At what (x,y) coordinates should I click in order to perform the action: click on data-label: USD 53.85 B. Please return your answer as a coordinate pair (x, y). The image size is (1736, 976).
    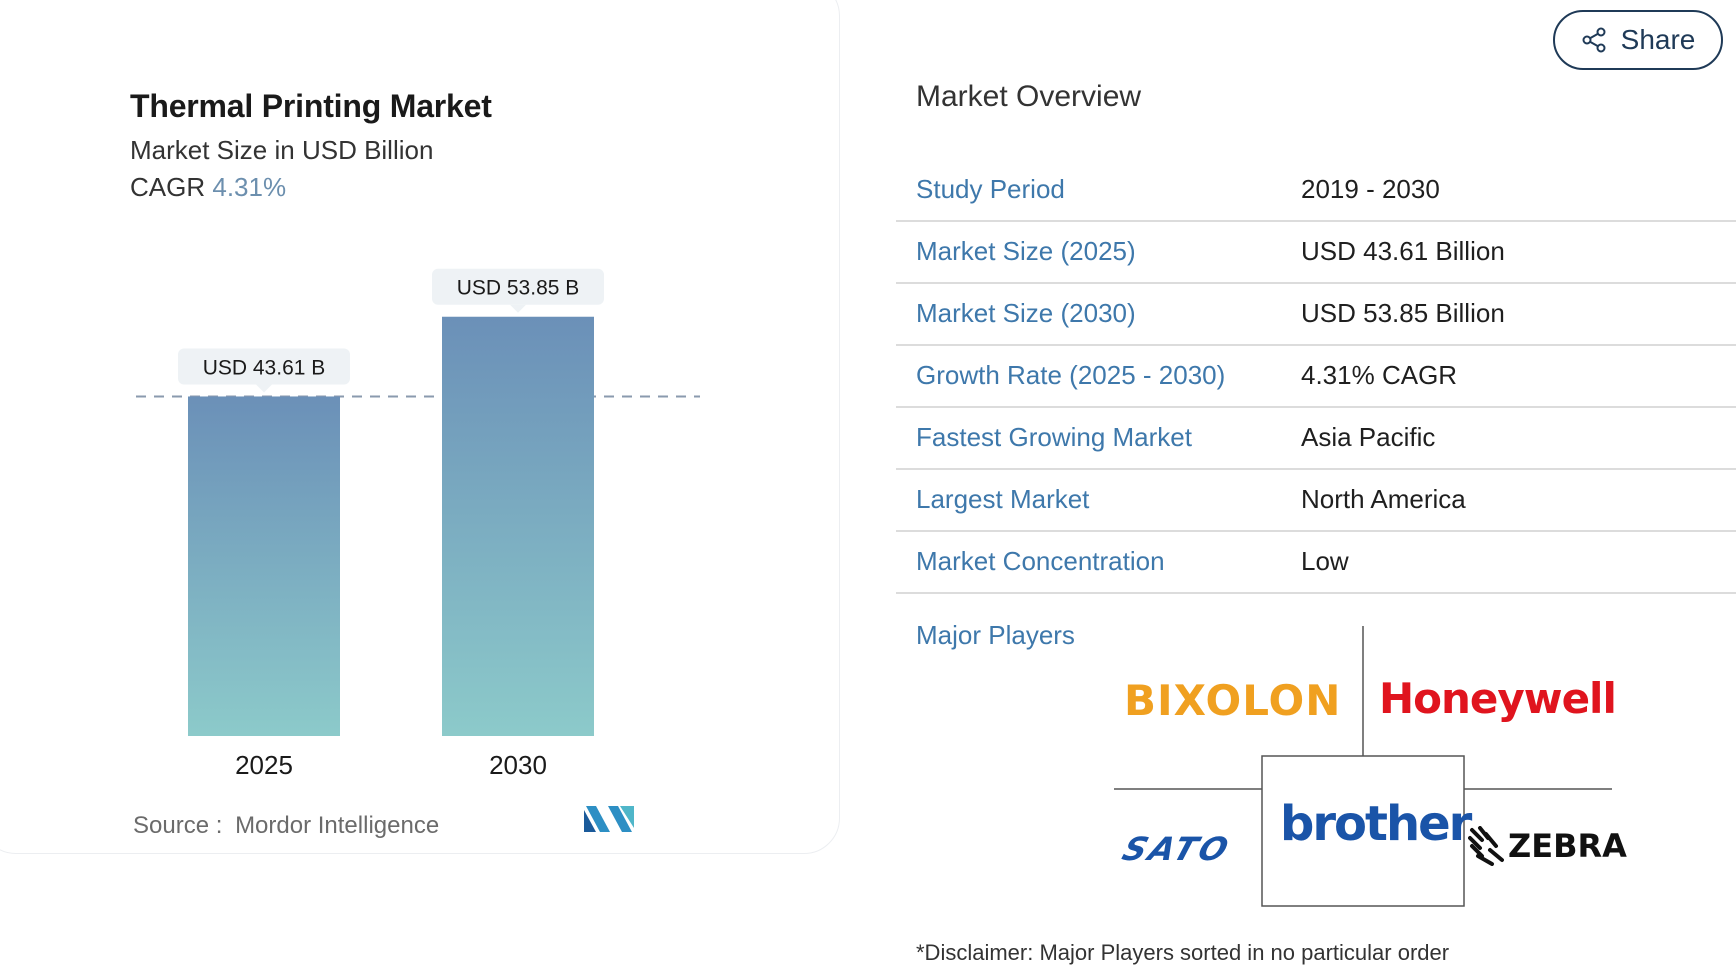
    Looking at the image, I should click on (518, 288).